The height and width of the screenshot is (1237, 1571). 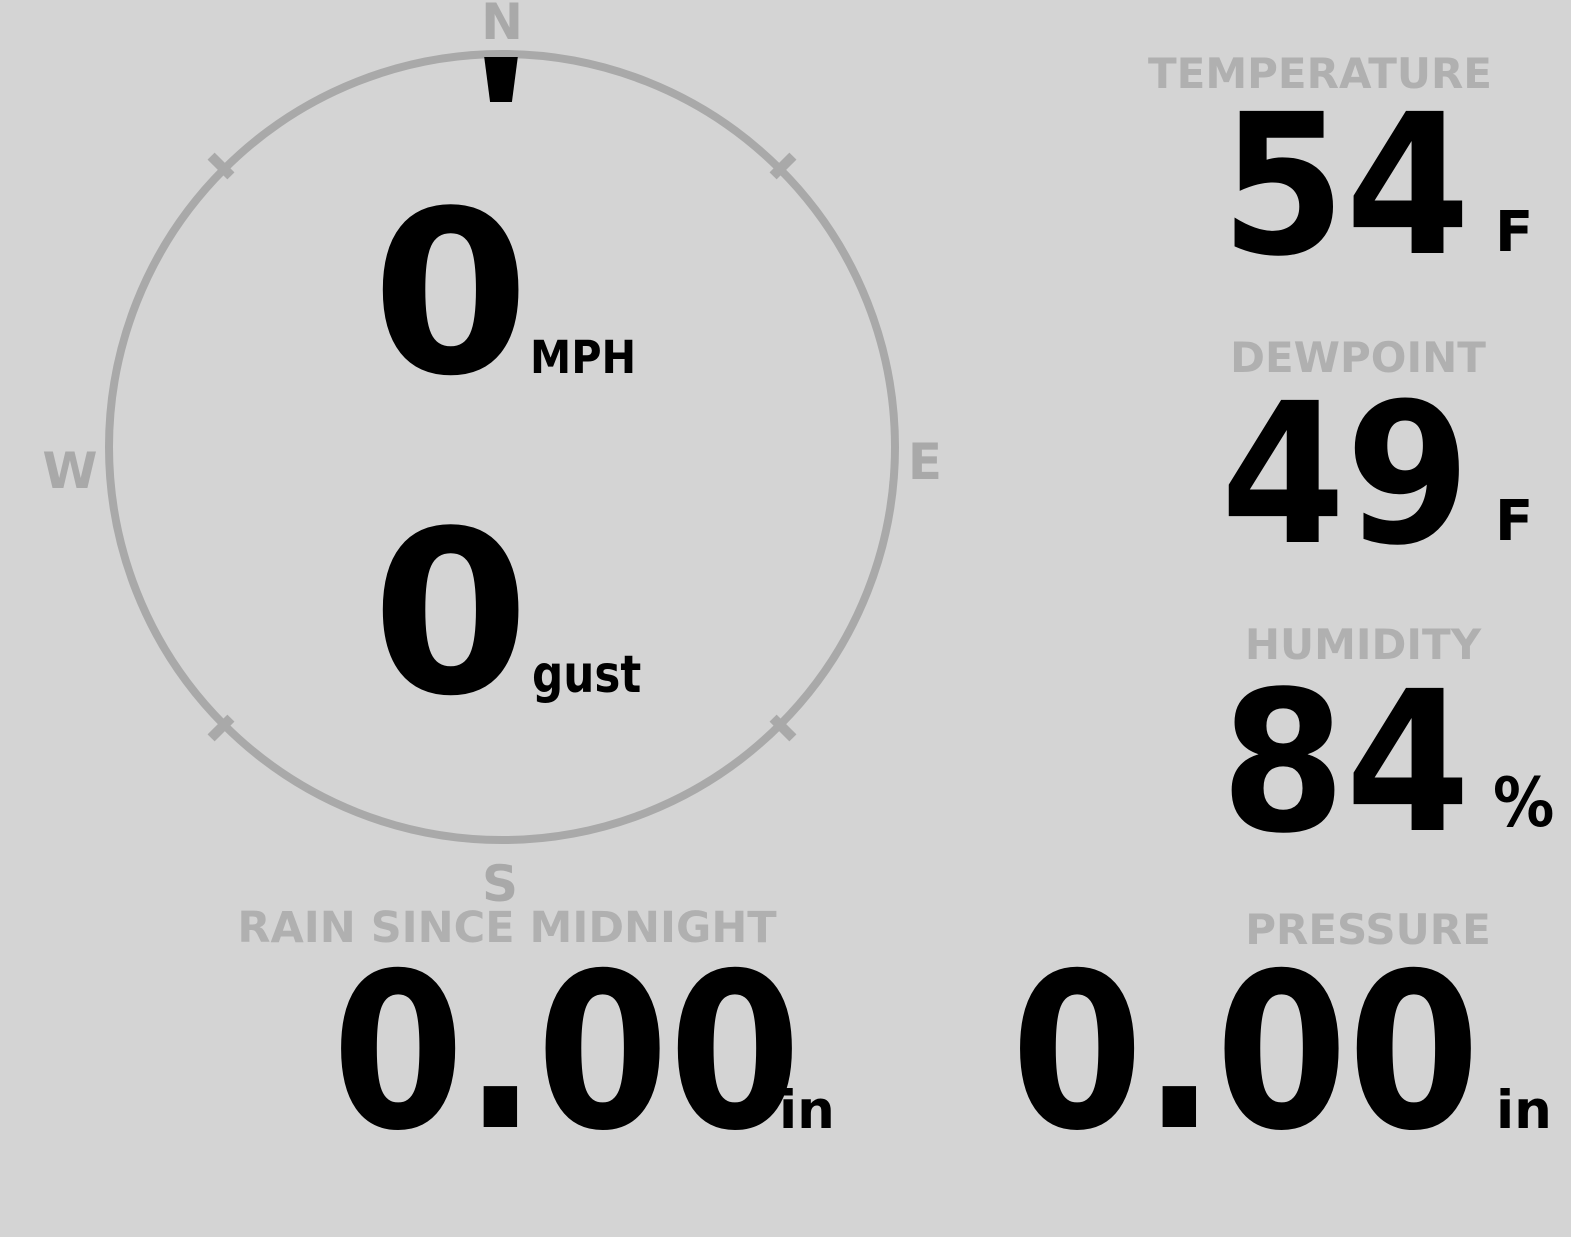 I want to click on temperature-value: 54, so click(x=1345, y=185).